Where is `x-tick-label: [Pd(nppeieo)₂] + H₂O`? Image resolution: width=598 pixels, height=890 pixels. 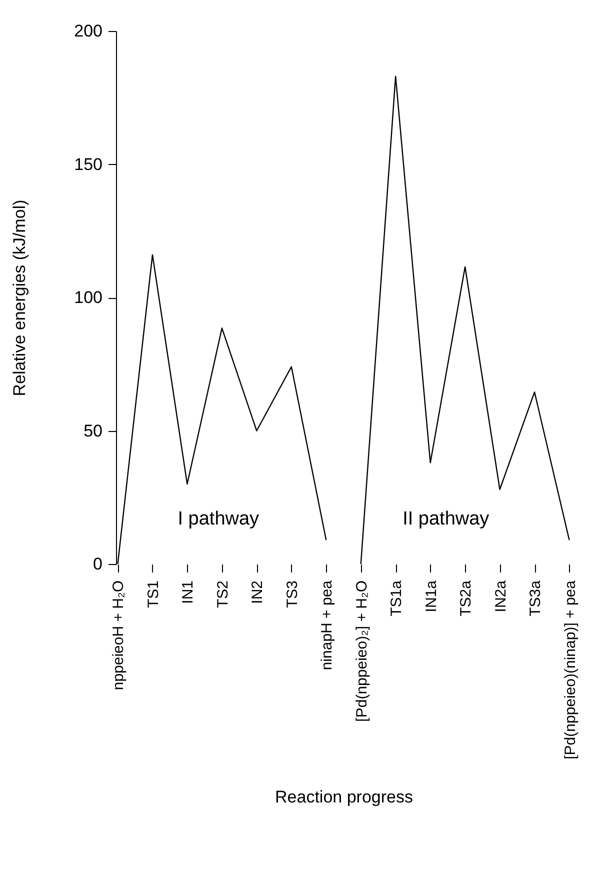 x-tick-label: [Pd(nppeieo)₂] + H₂O is located at coordinates (361, 651).